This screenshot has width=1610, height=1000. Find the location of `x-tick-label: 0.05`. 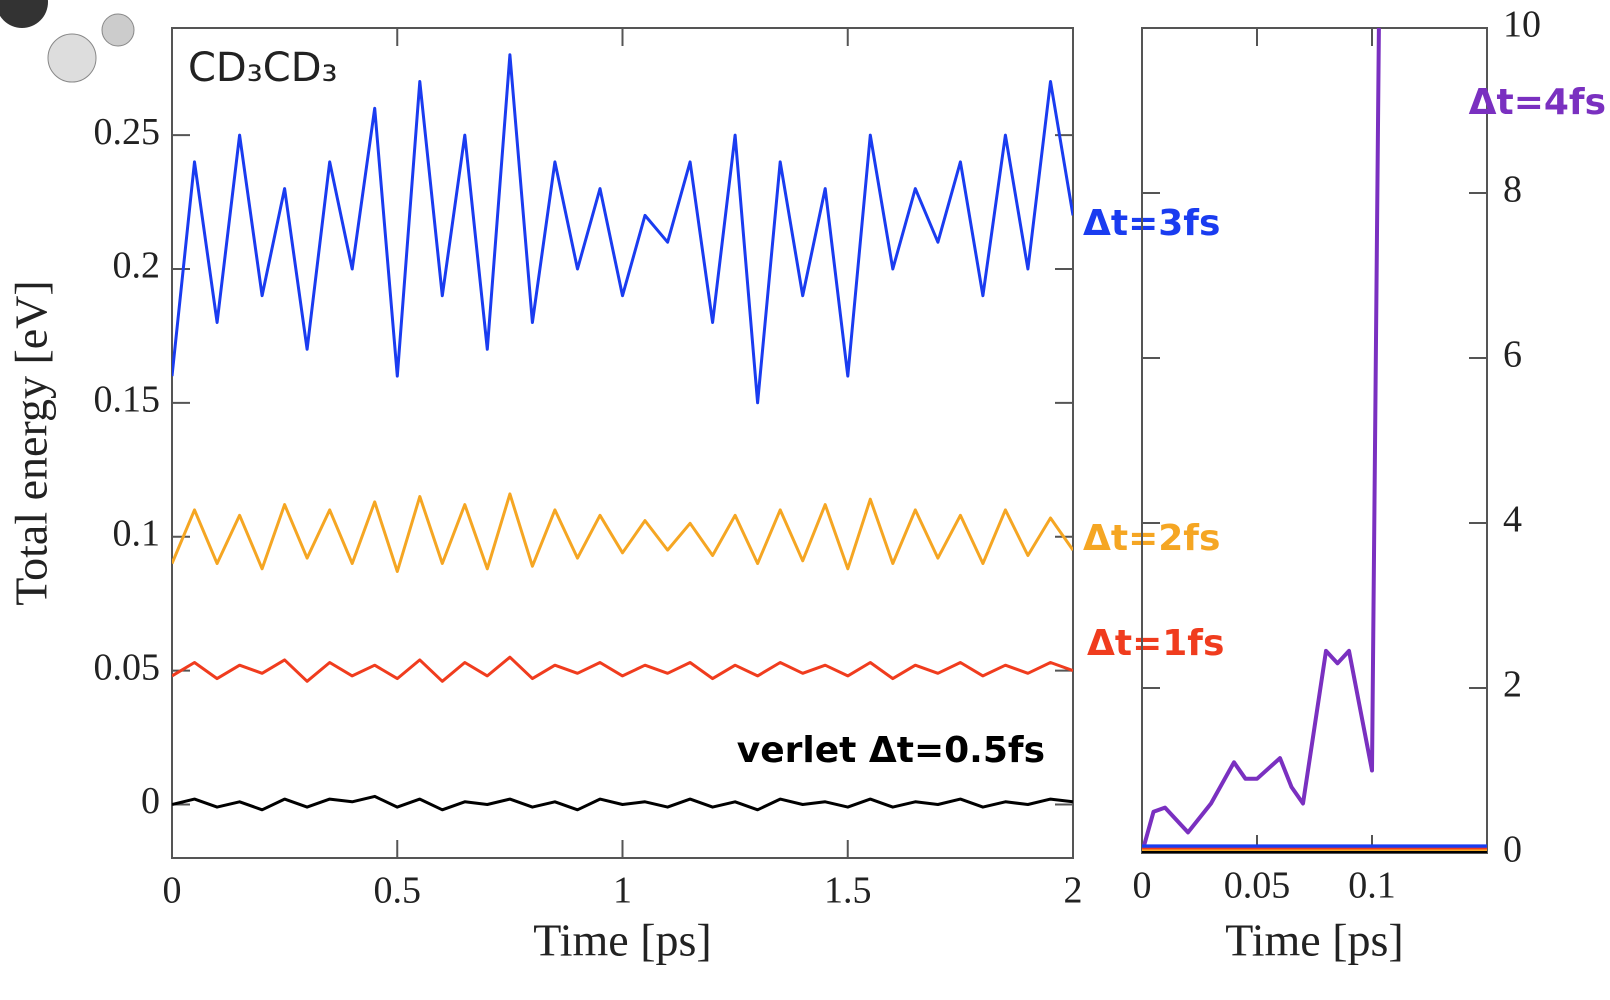

x-tick-label: 0.05 is located at coordinates (1257, 886).